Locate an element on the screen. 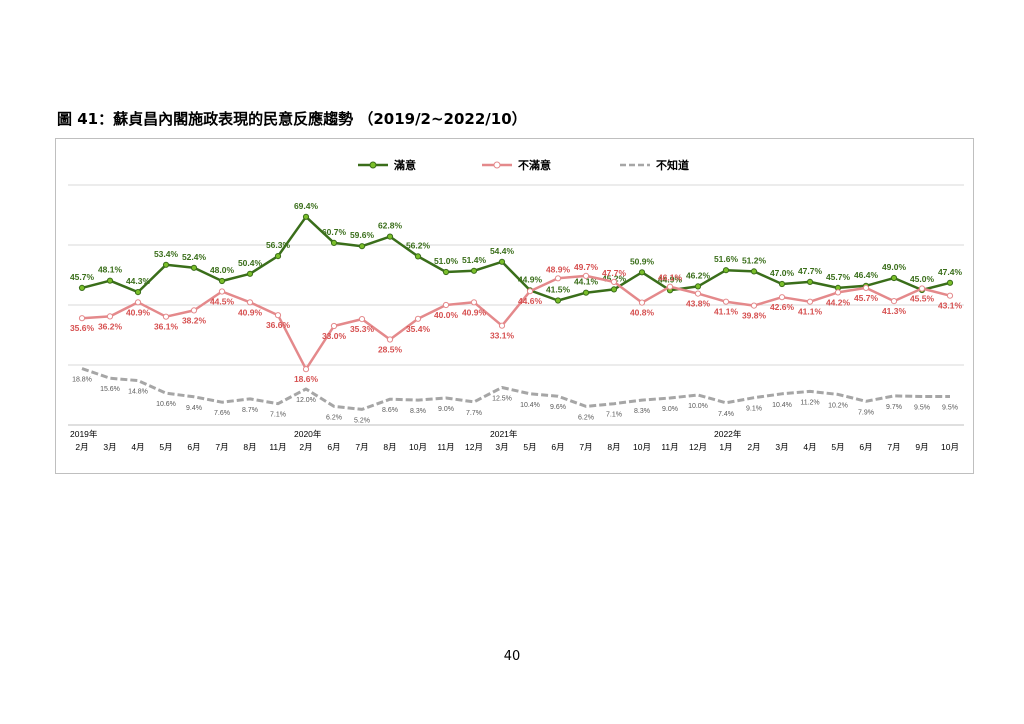 The image size is (1024, 724). legend-label-satisfied: 滿意 is located at coordinates (405, 165).